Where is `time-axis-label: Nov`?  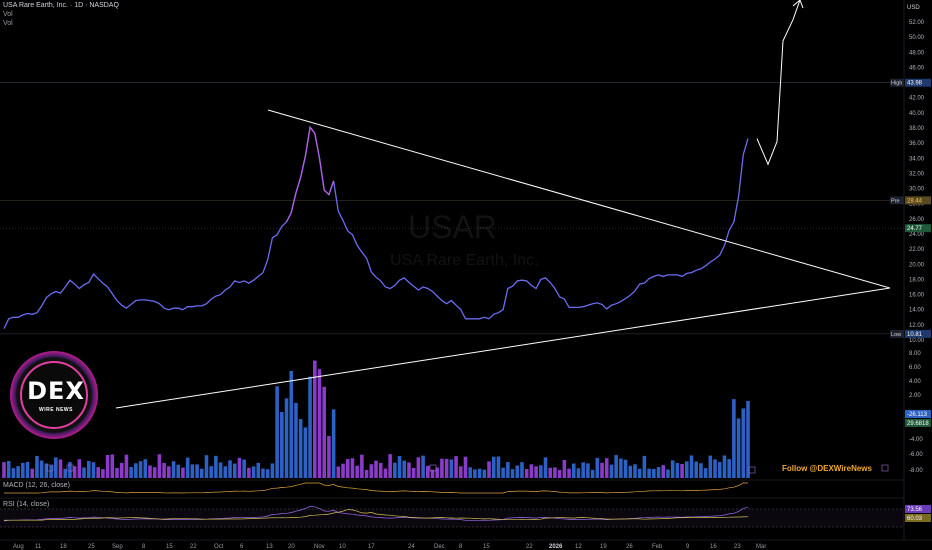
time-axis-label: Nov is located at coordinates (319, 547).